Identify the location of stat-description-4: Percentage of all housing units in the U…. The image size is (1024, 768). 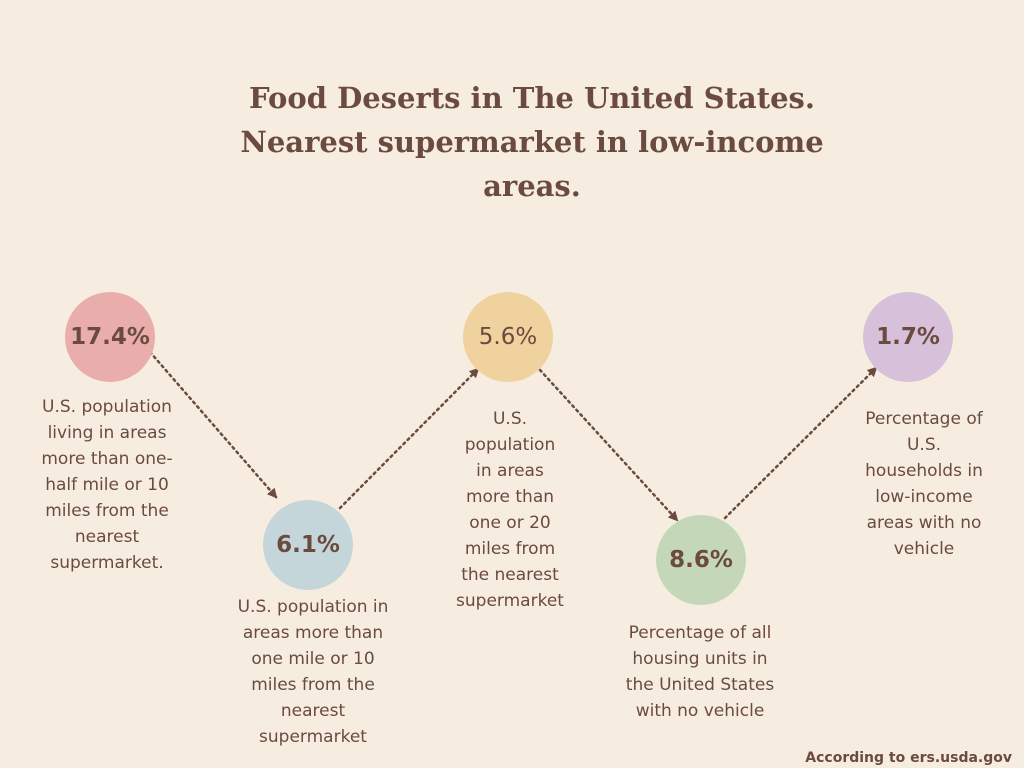
(700, 672).